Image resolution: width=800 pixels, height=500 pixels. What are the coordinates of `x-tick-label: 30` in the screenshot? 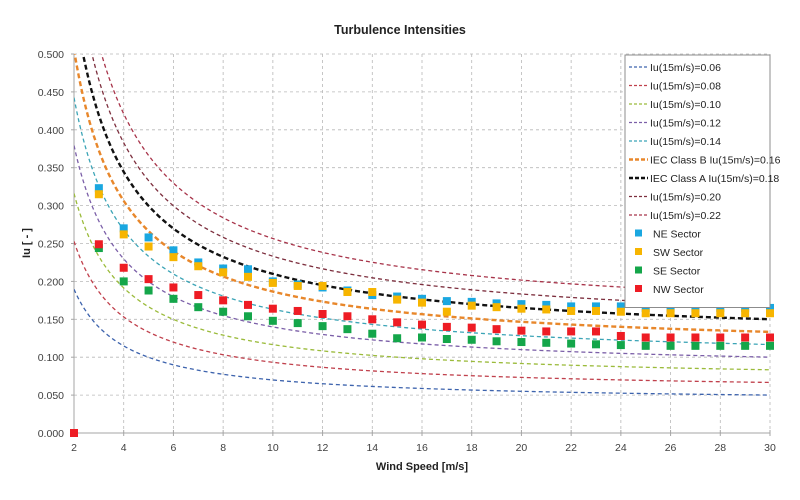 It's located at (770, 448).